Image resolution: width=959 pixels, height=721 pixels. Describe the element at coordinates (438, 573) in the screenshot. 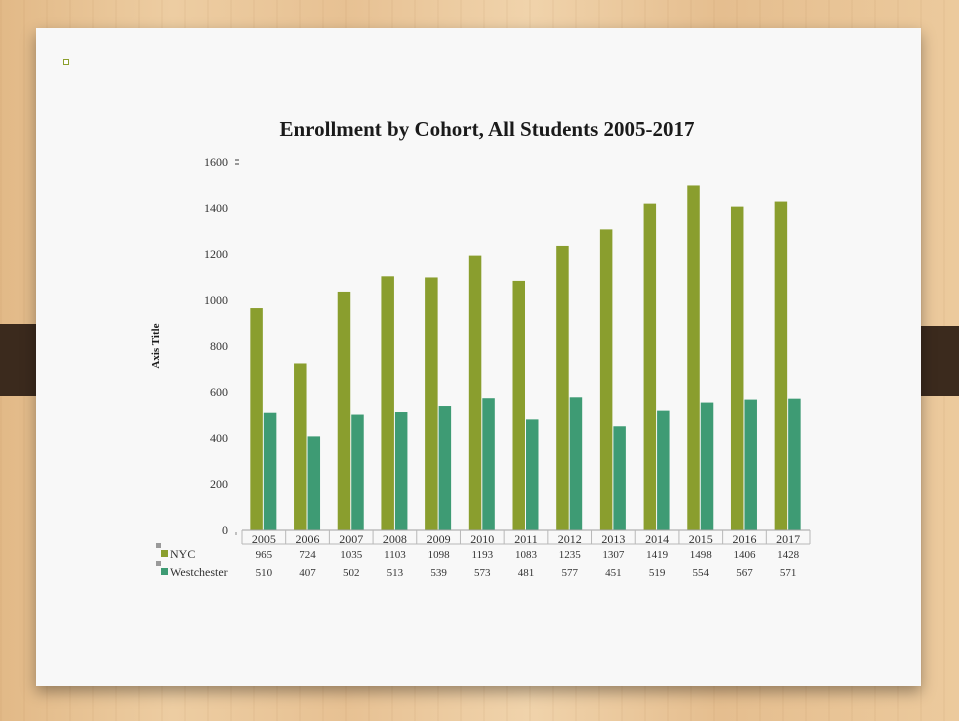

I see `table-cell-westchester: 539` at that location.